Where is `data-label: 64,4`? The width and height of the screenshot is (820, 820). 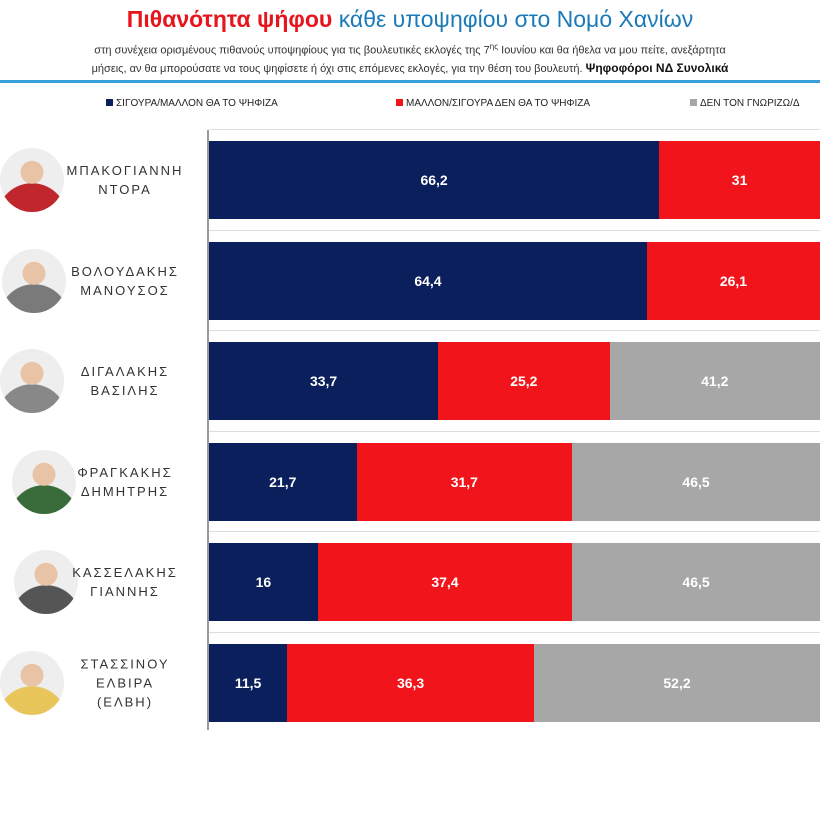
data-label: 64,4 is located at coordinates (428, 280).